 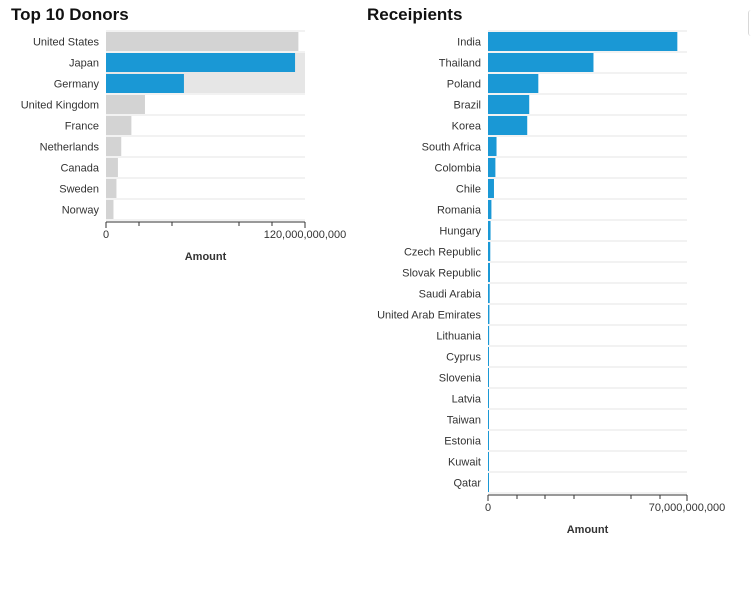 What do you see at coordinates (111, 188) in the screenshot?
I see `donor-bar-sweden` at bounding box center [111, 188].